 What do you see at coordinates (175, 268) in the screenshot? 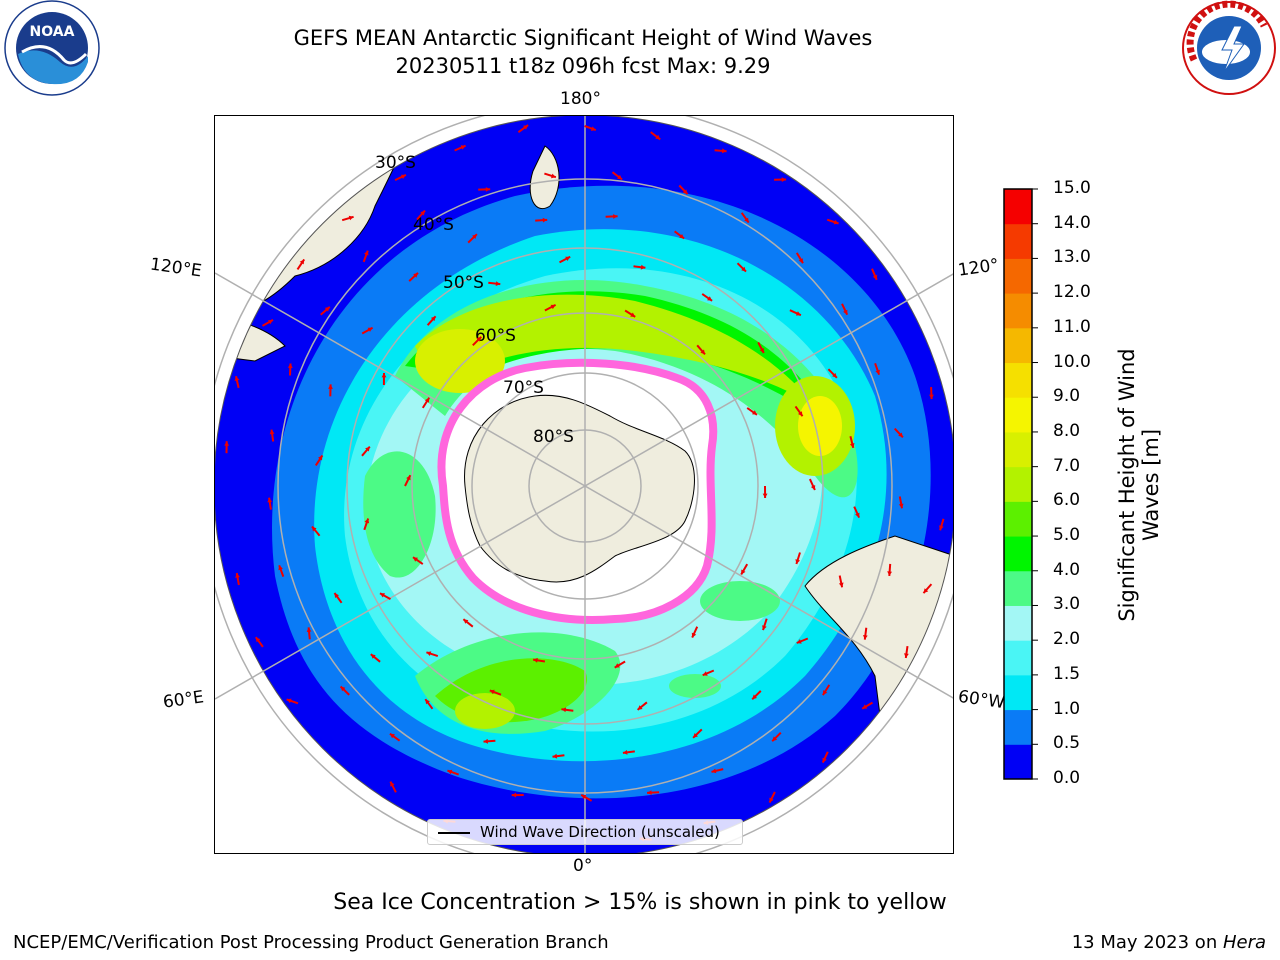
I see `lon-label-120e: 120°E` at bounding box center [175, 268].